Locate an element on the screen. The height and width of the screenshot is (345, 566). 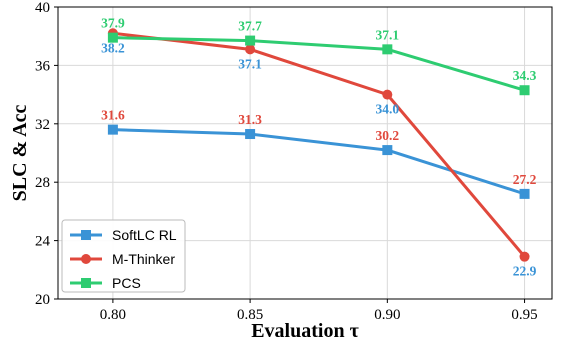
data-label: 37.7 is located at coordinates (250, 26).